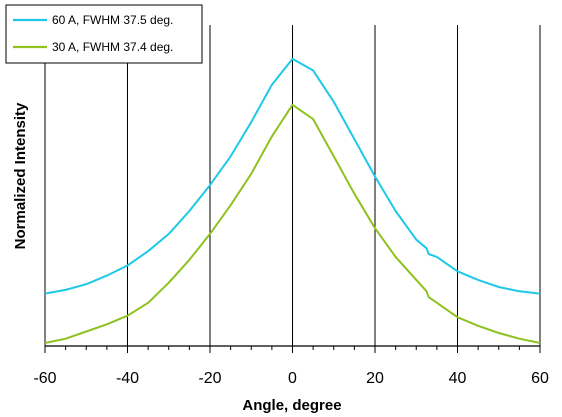 The image size is (562, 417). What do you see at coordinates (458, 378) in the screenshot?
I see `x-tick-label-40: 40` at bounding box center [458, 378].